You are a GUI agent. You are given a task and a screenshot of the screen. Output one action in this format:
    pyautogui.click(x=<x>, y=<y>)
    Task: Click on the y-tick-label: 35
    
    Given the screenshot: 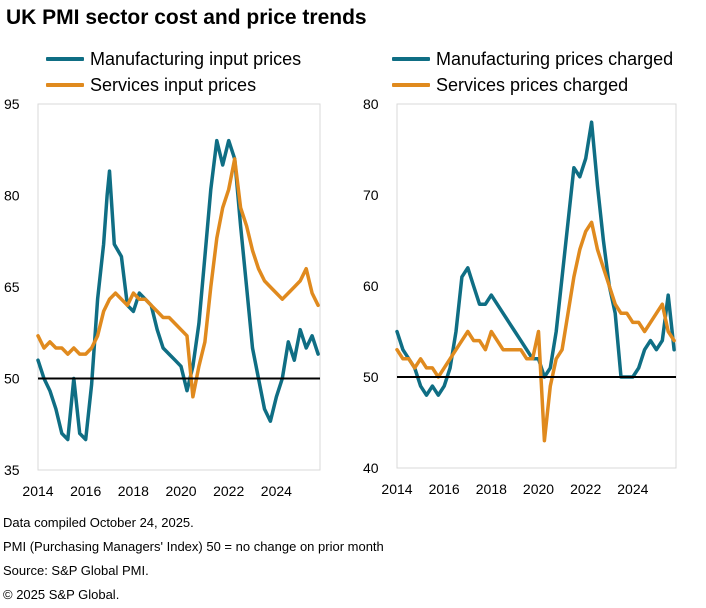 What is the action you would take?
    pyautogui.click(x=12, y=470)
    